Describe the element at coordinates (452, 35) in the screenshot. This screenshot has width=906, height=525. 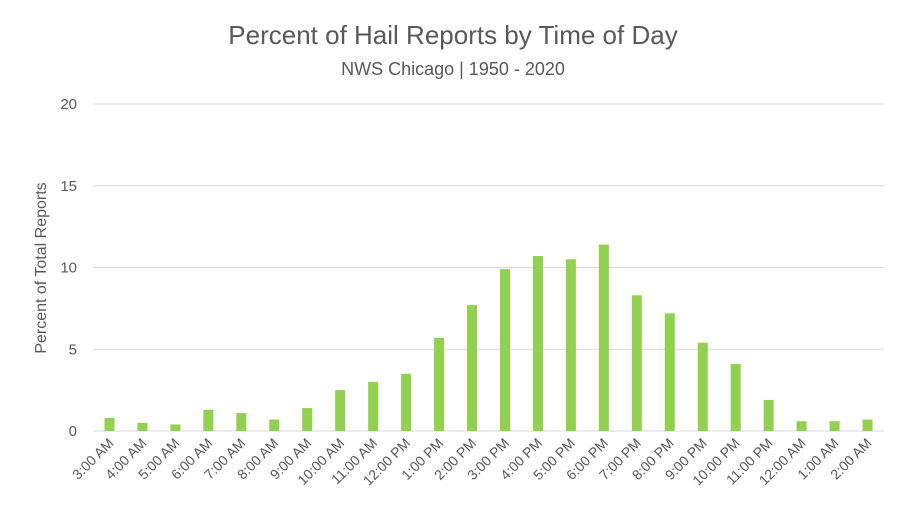
I see `chart-title: Percent of Hail Reports by Time of Day` at that location.